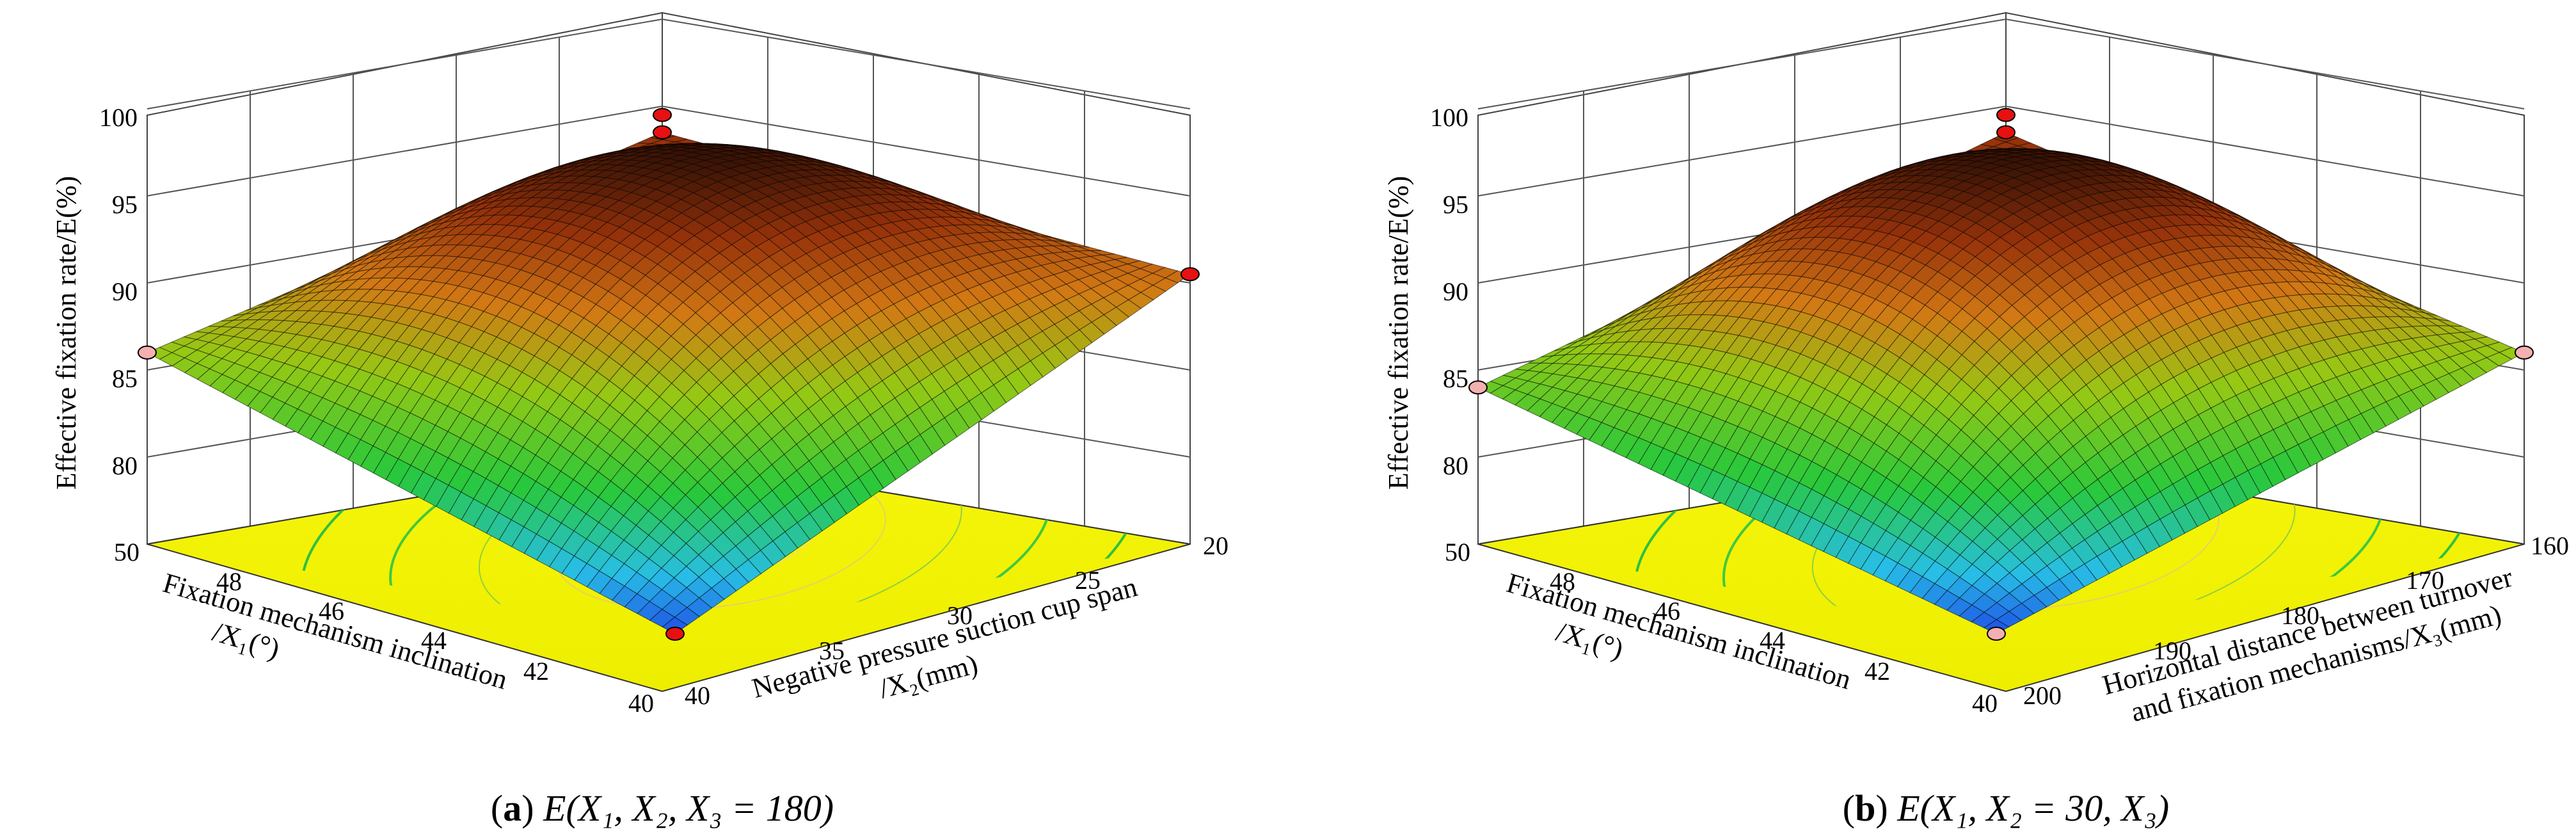 This screenshot has height=836, width=2576. Describe the element at coordinates (1563, 581) in the screenshot. I see `panel-b-xtick-48: 48` at that location.